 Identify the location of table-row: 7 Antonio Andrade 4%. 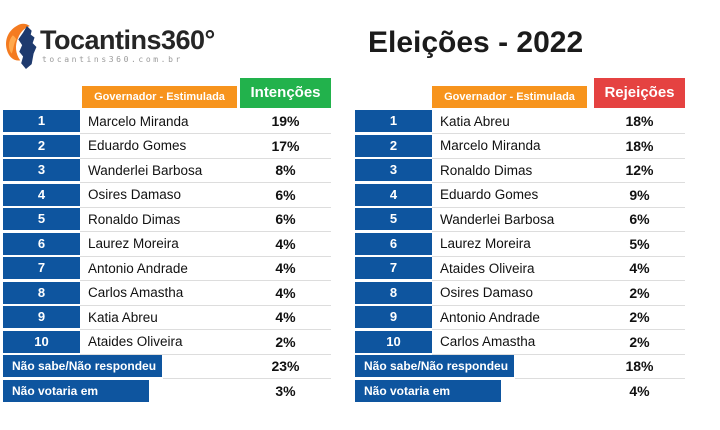
(167, 269).